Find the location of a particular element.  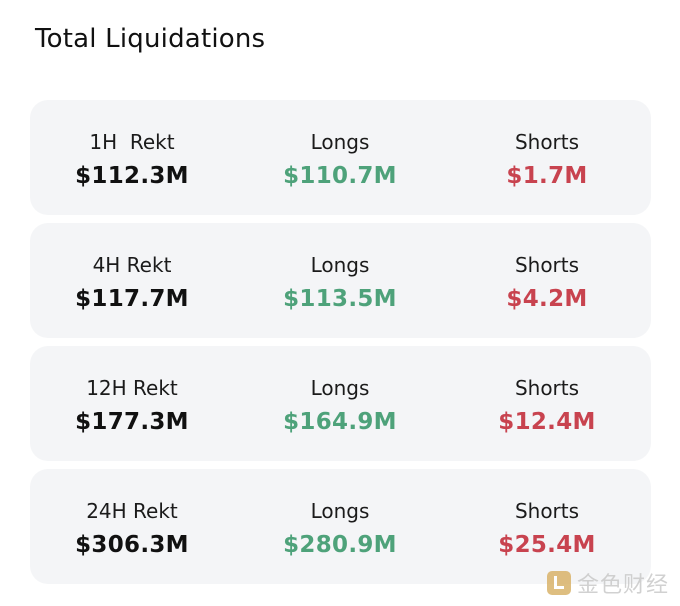

shorts-column: Shorts $4.2M is located at coordinates (547, 280).